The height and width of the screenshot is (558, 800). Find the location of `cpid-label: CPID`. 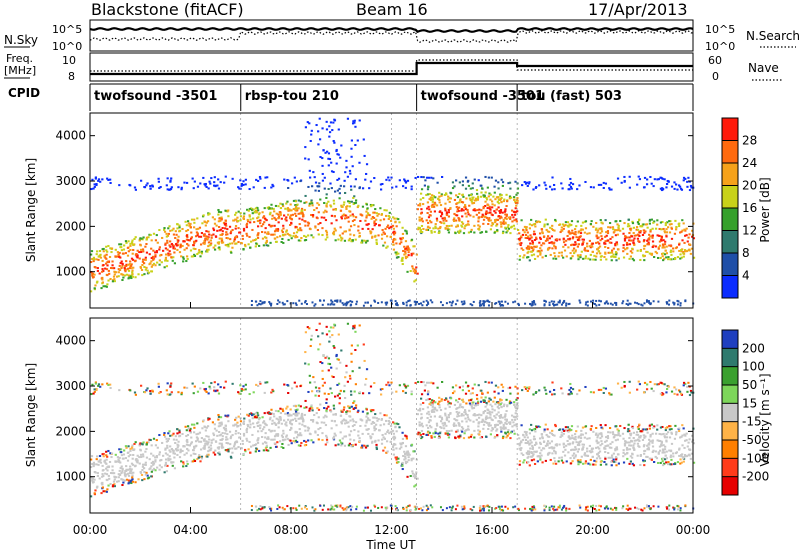

cpid-label: CPID is located at coordinates (24, 93).